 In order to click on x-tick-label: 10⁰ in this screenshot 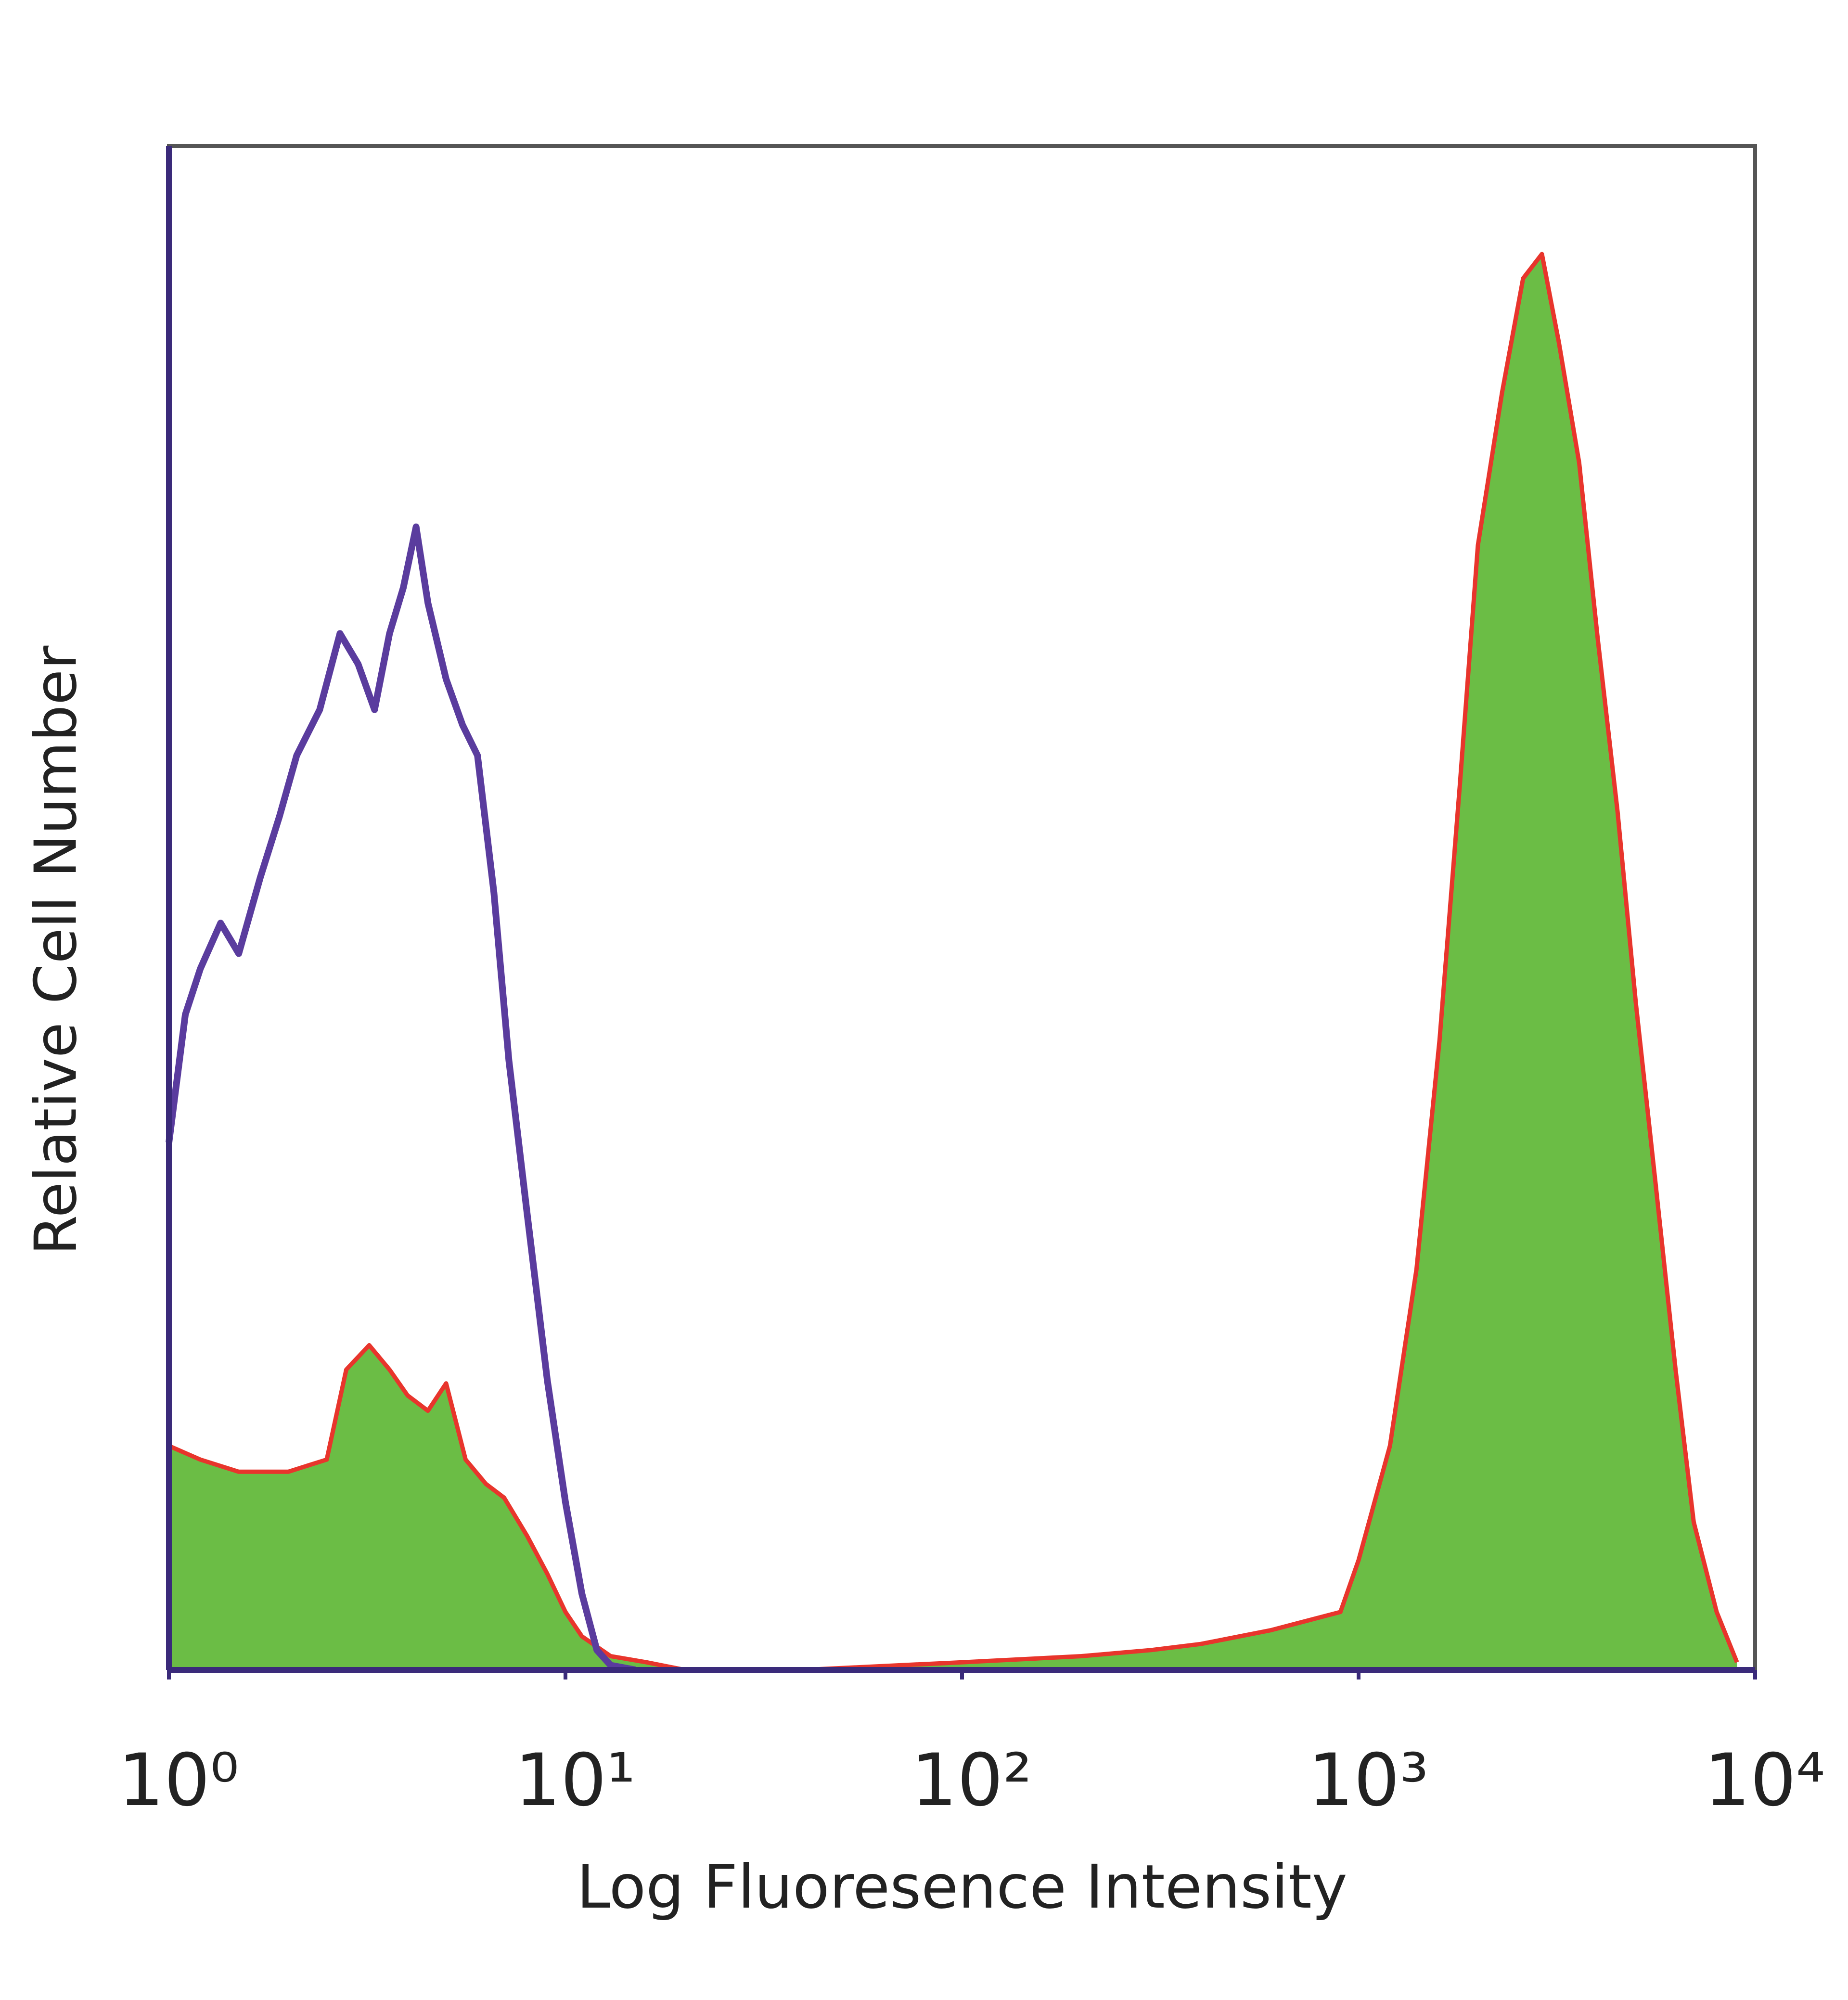, I will do `click(178, 1780)`.